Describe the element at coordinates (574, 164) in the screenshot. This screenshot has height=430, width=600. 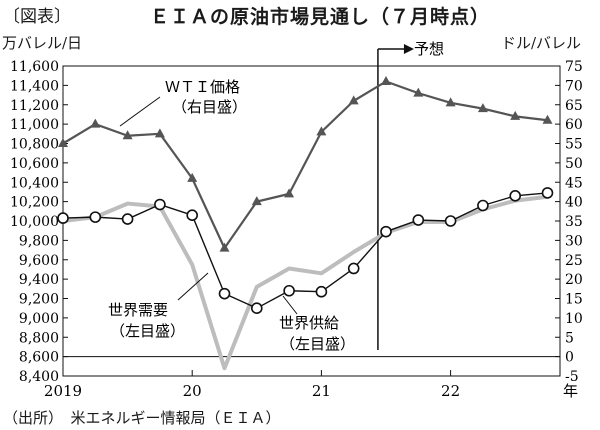
I see `right-tick-label: 50` at that location.